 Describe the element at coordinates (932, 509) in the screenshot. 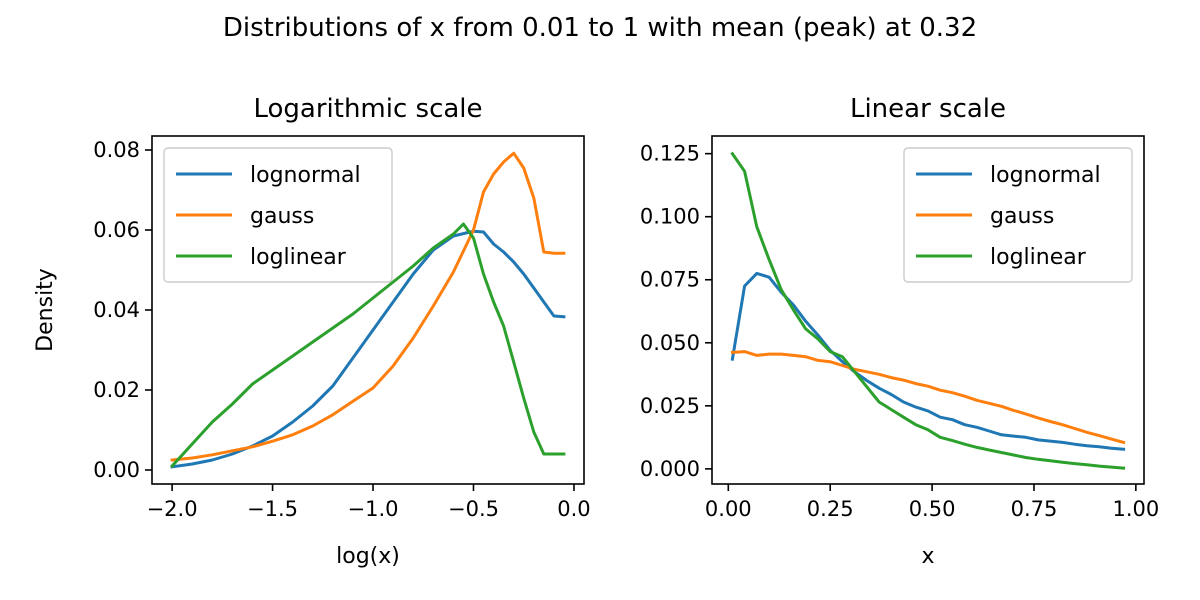

I see `linear-scale-xtick-label: 0.50` at that location.